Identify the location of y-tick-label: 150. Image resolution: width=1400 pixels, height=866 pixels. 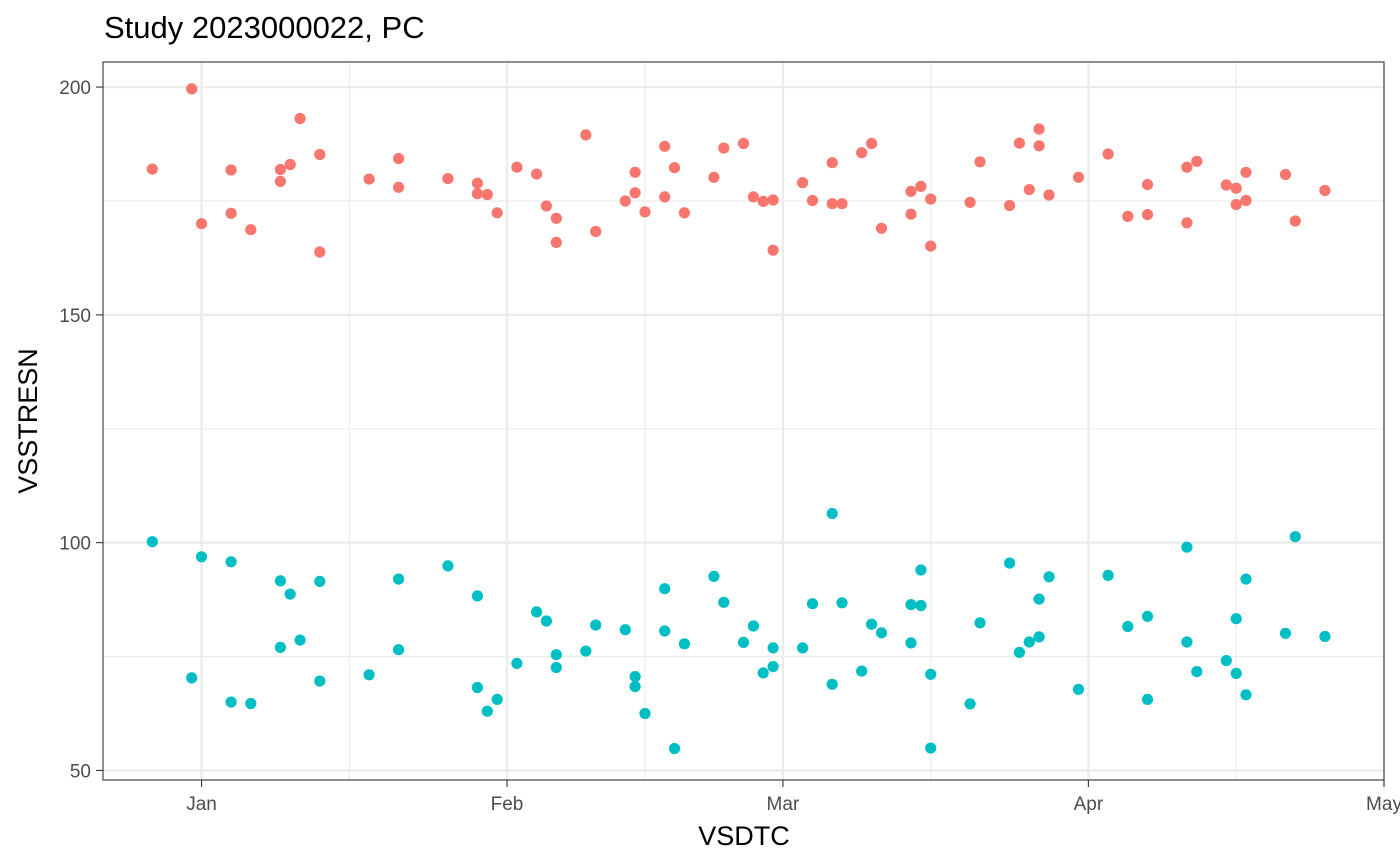
(75, 316).